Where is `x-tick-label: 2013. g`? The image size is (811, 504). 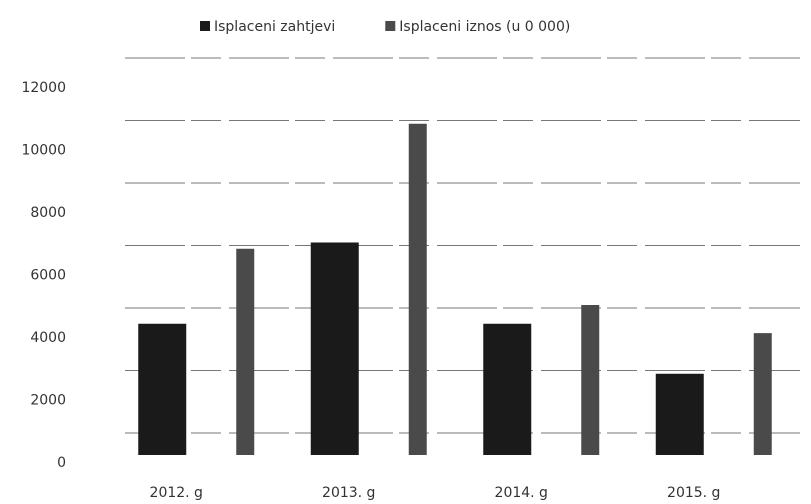
x-tick-label: 2013. g is located at coordinates (348, 493).